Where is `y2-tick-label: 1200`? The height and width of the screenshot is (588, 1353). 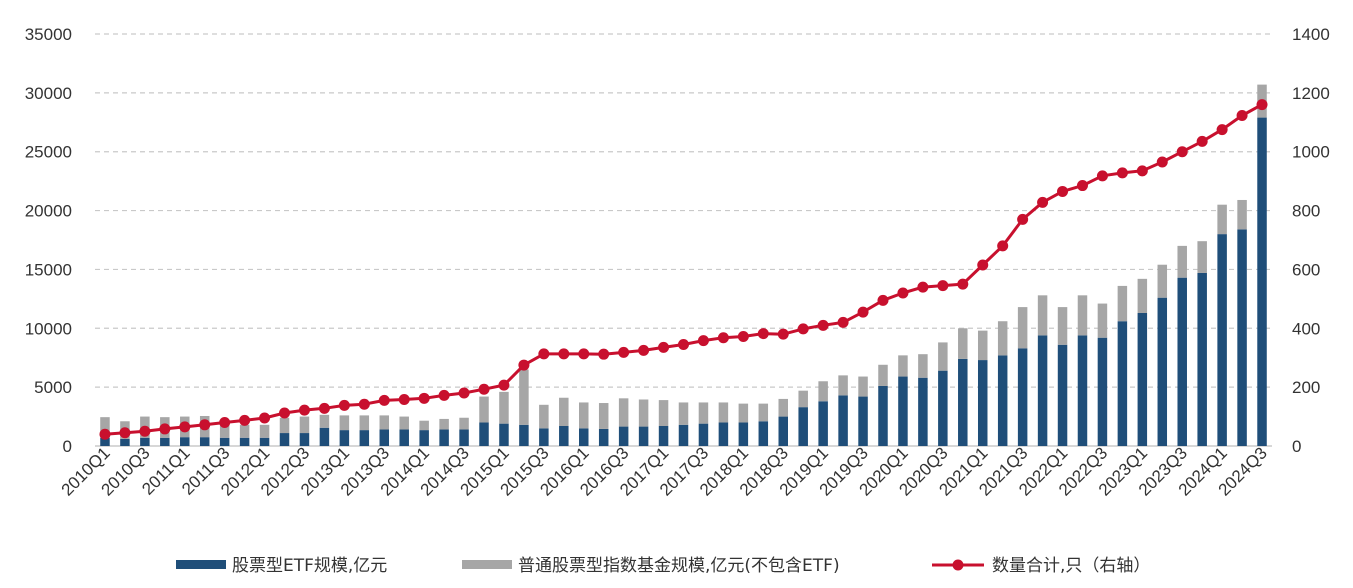 y2-tick-label: 1200 is located at coordinates (1311, 93).